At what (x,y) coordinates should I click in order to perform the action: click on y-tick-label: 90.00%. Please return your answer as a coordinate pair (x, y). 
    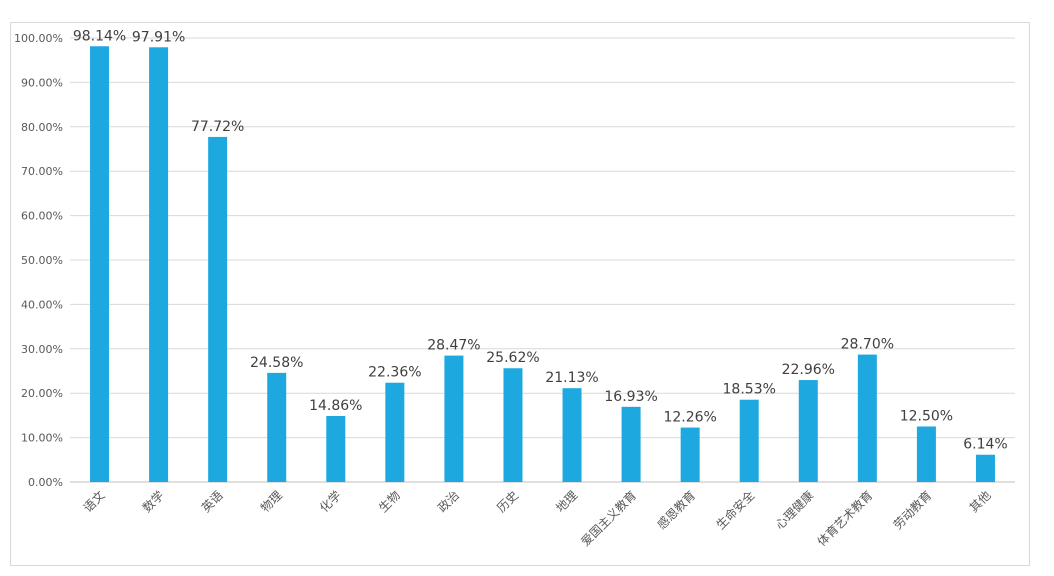
    Looking at the image, I should click on (42, 82).